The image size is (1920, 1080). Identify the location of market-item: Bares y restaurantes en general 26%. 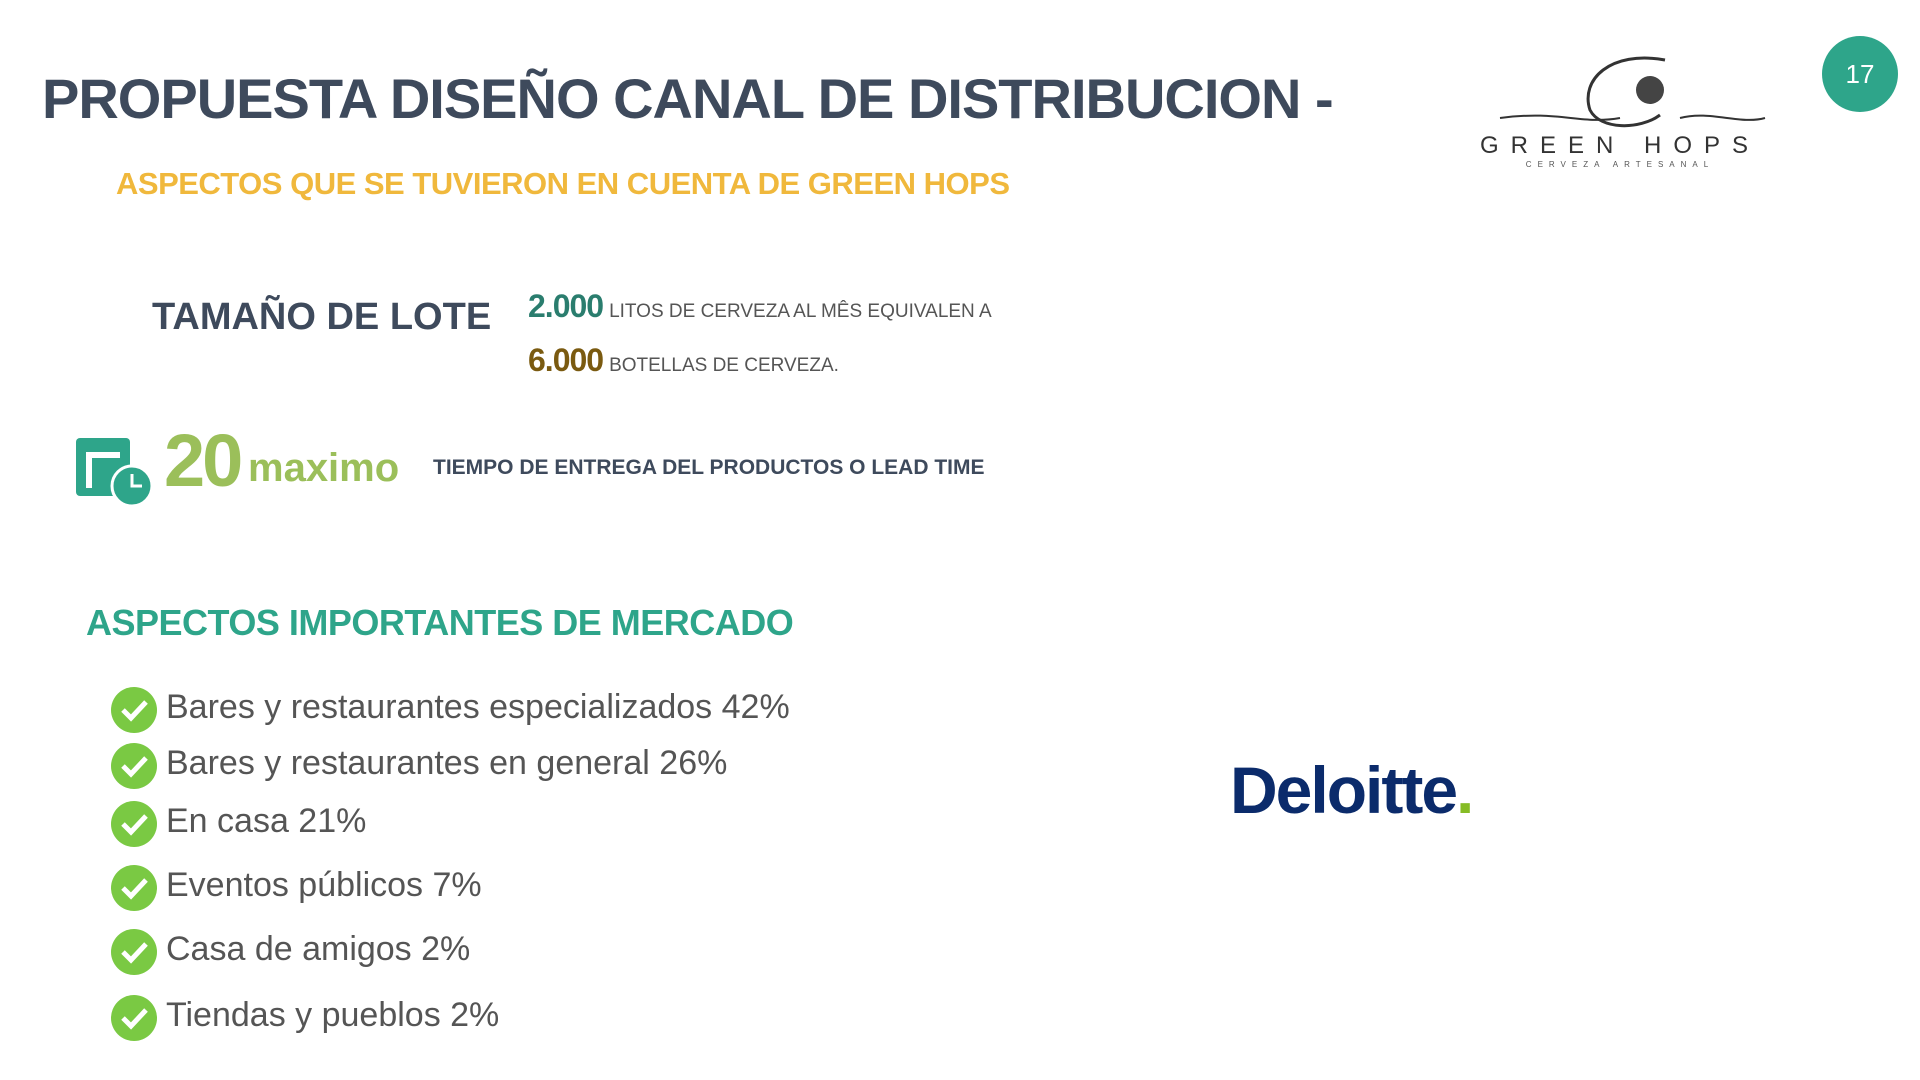
(447, 763).